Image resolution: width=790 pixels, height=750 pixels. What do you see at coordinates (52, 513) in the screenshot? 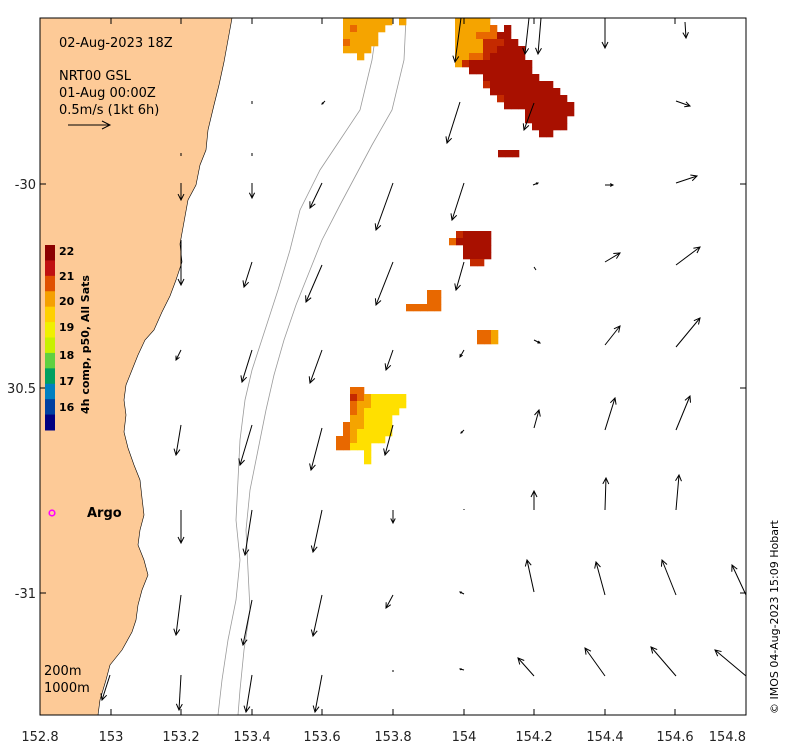
I see `argo-marker-icon` at bounding box center [52, 513].